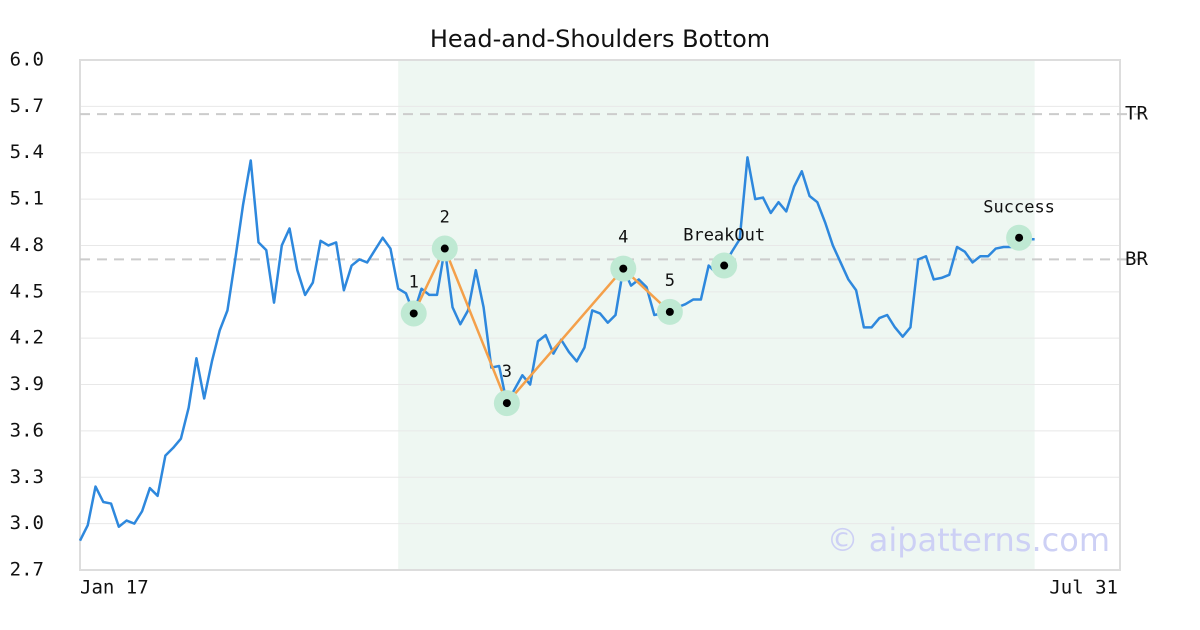  What do you see at coordinates (670, 281) in the screenshot?
I see `point-label: 5` at bounding box center [670, 281].